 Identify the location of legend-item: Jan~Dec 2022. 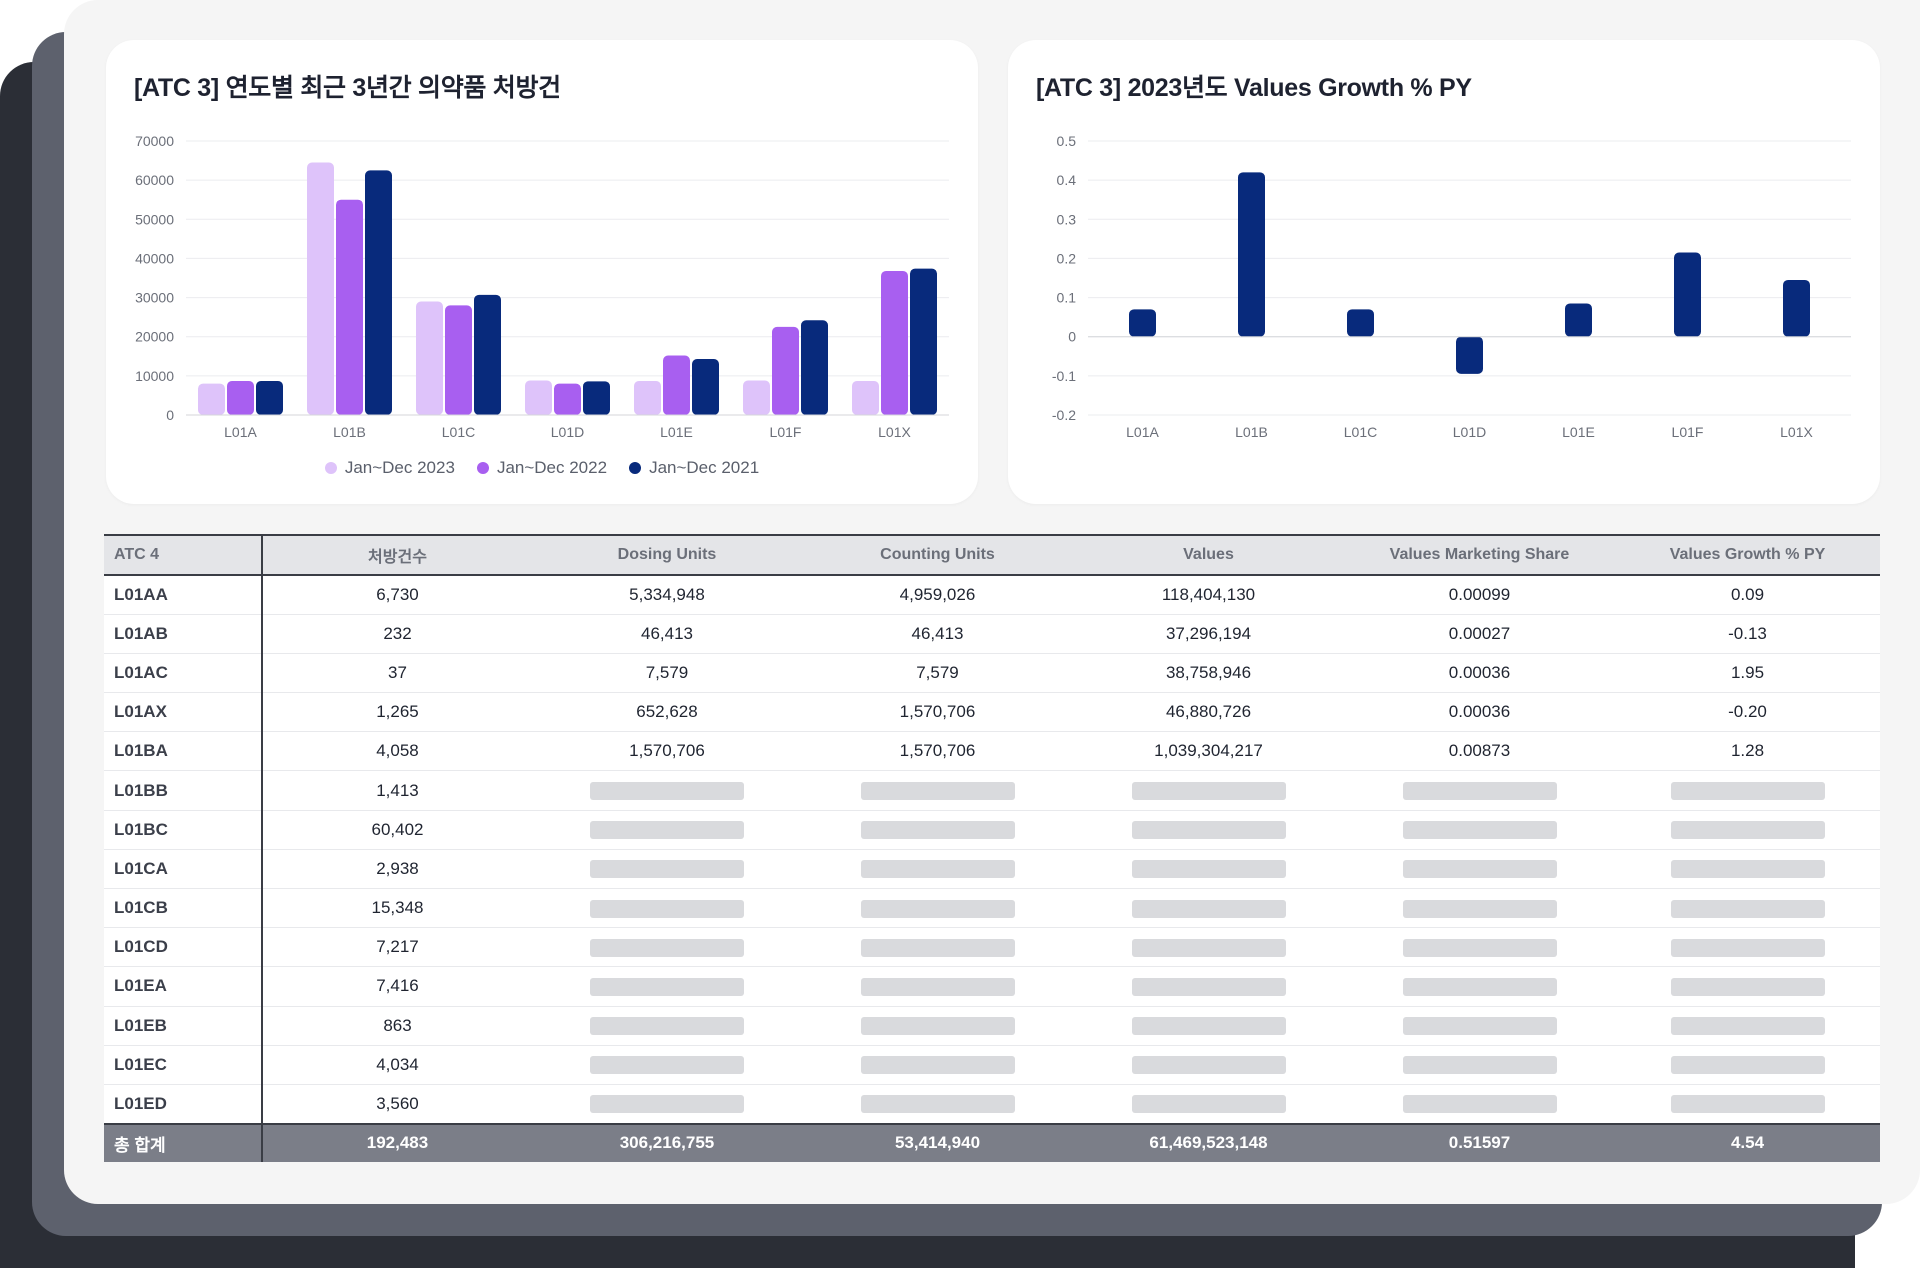
(541, 468).